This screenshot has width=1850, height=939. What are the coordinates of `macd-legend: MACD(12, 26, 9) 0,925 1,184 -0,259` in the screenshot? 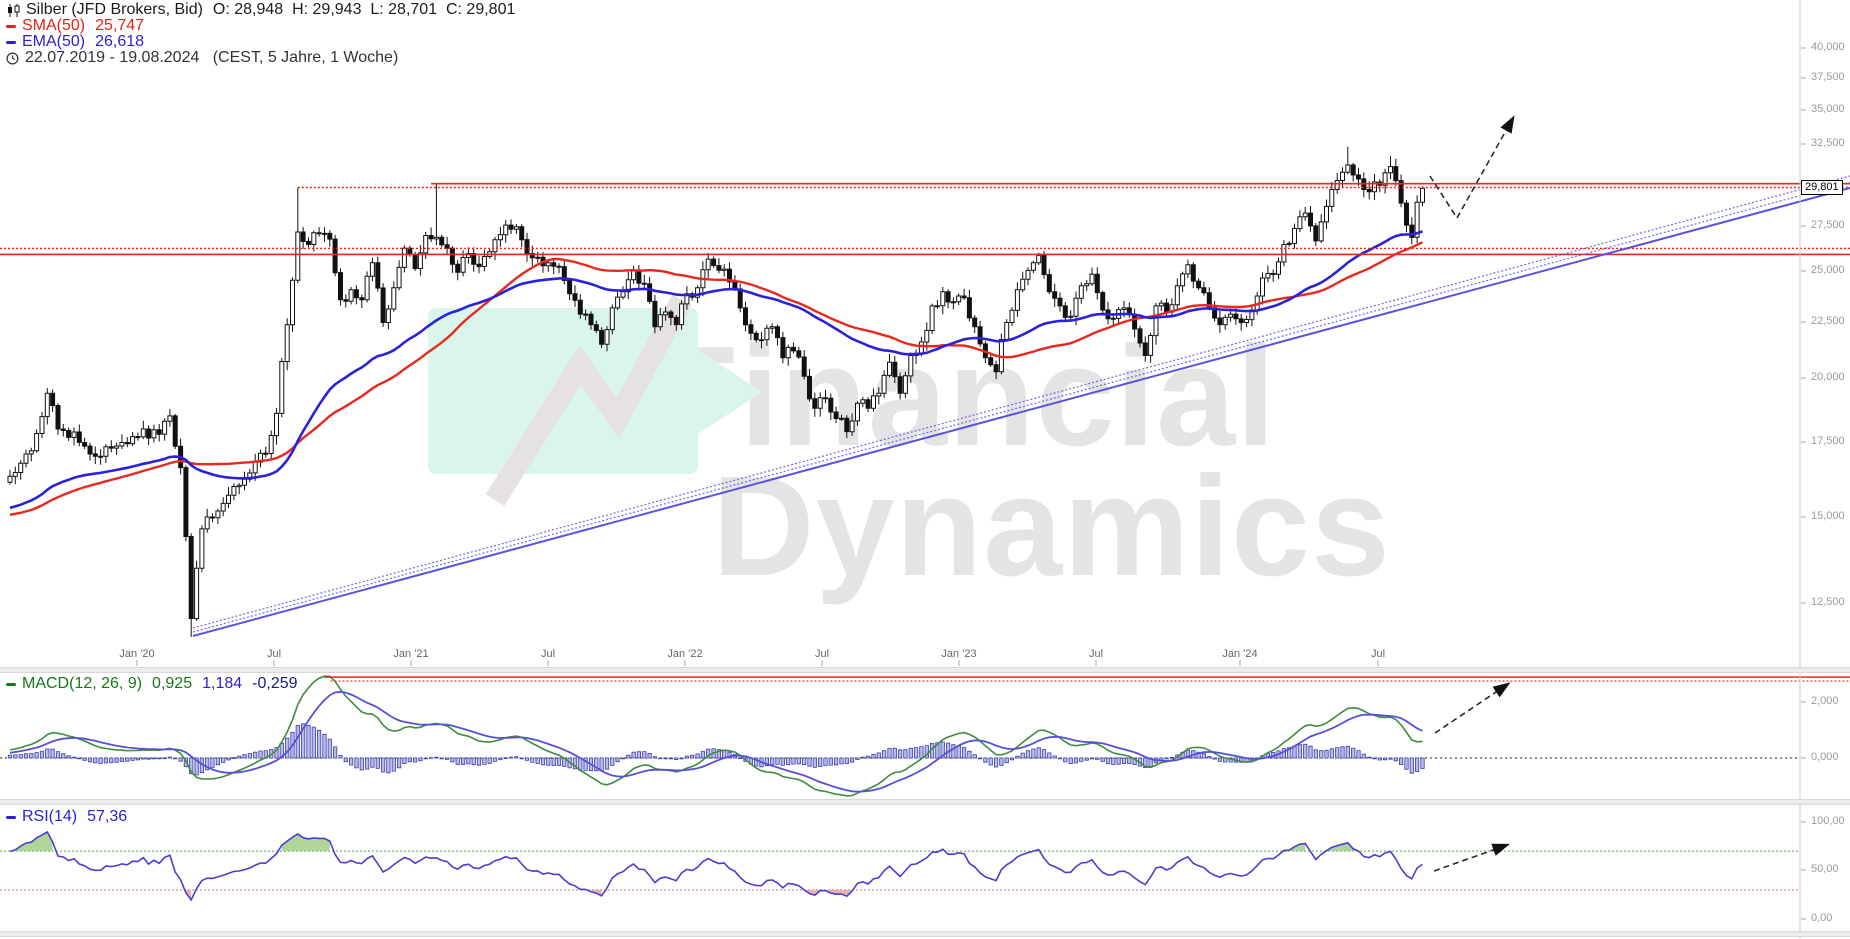 It's located at (152, 683).